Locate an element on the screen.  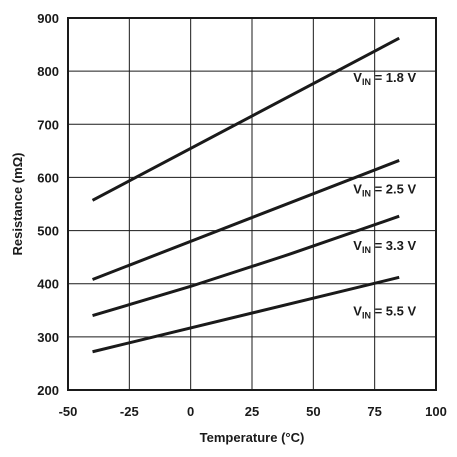
y-tick-label: 200 is located at coordinates (48, 390).